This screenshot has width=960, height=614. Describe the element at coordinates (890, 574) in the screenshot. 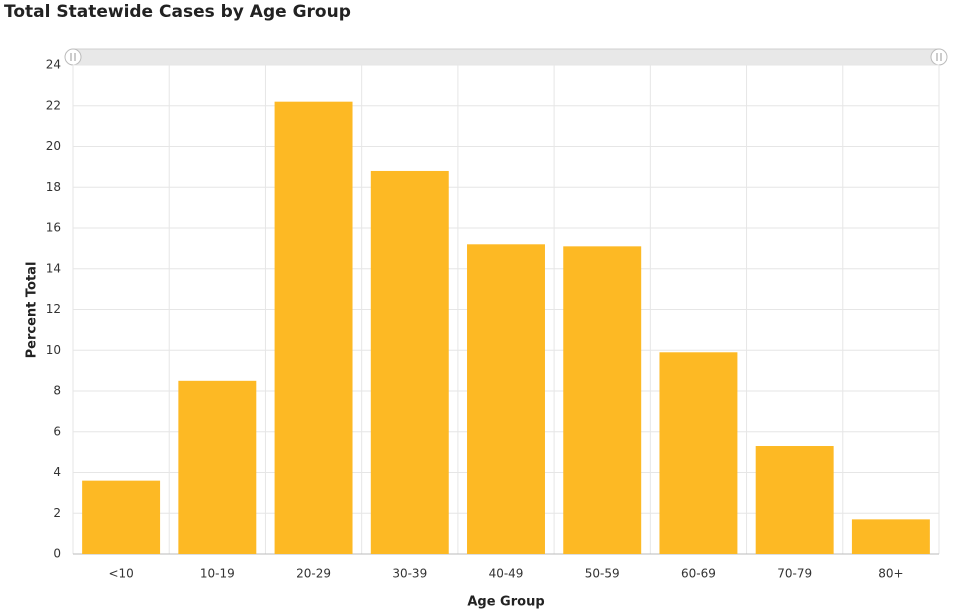

I see `x-tick-label: 80+` at that location.